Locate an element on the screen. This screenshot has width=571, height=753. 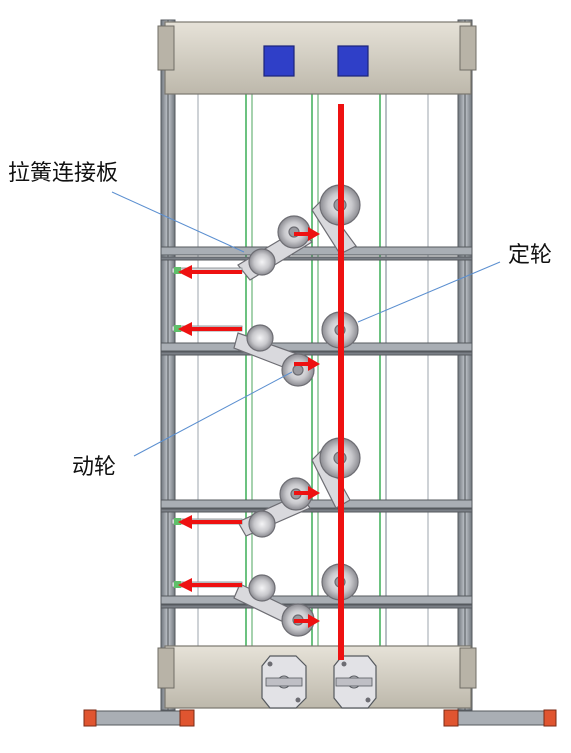
bottom-plate is located at coordinates (317, 677).